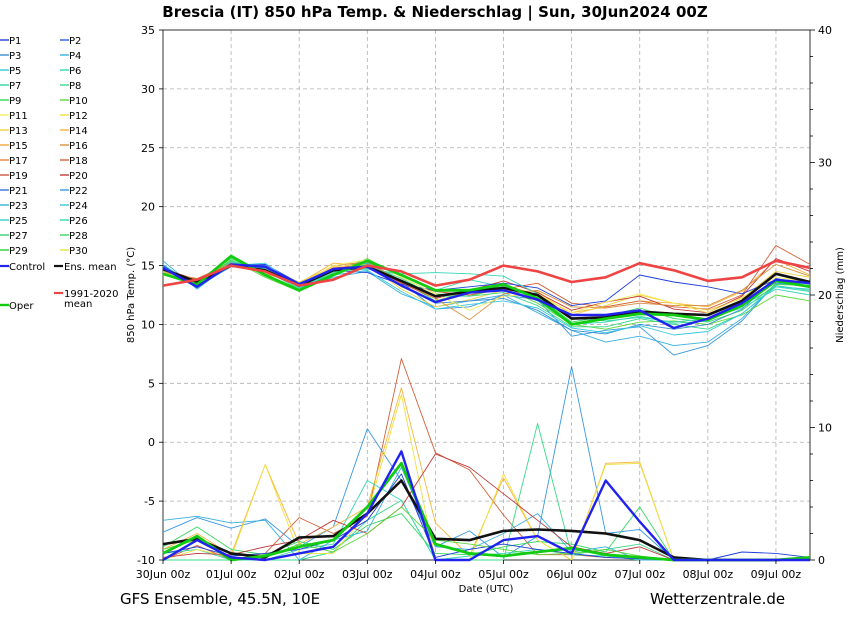 The width and height of the screenshot is (850, 620). Describe the element at coordinates (148, 89) in the screenshot. I see `y-left-tick-label: 30` at that location.